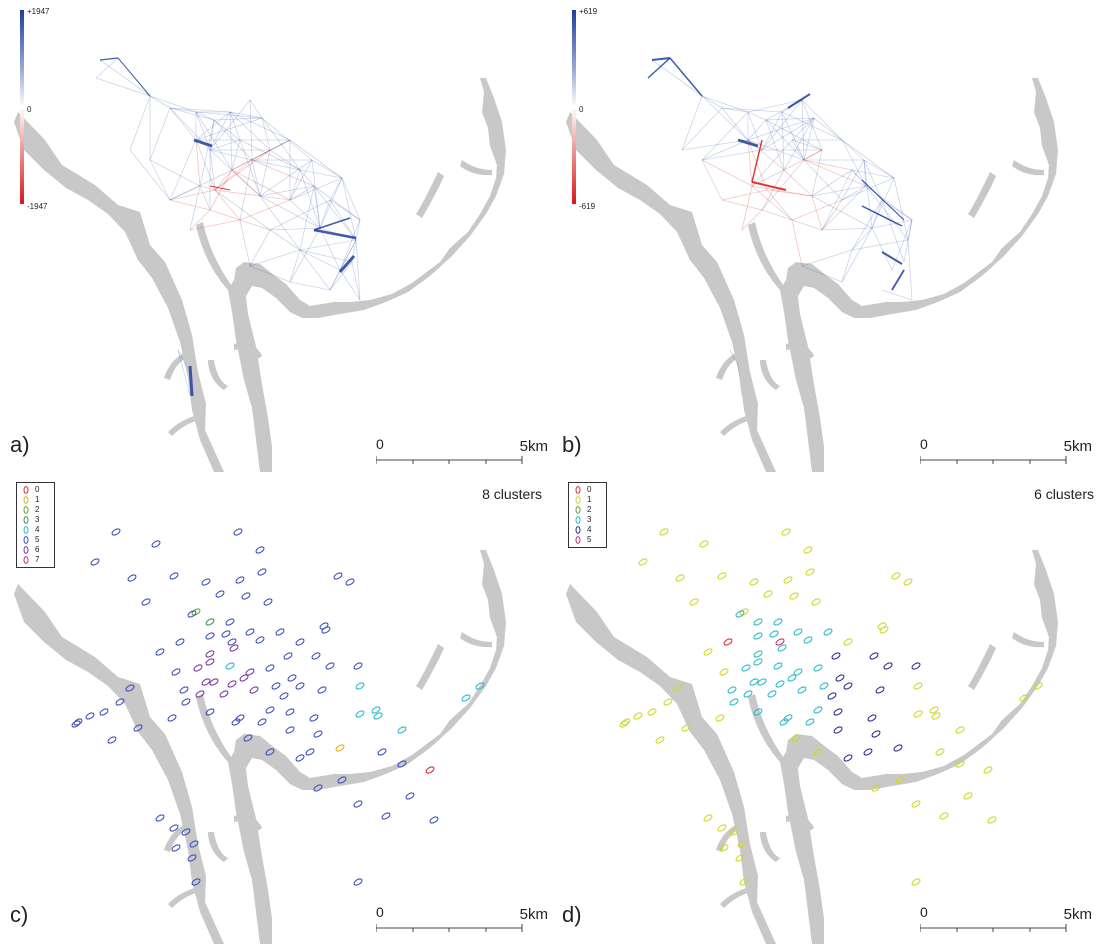 This screenshot has width=1104, height=945. I want to click on cluster-legend: 0 1 2 3 4 5, so click(587, 515).